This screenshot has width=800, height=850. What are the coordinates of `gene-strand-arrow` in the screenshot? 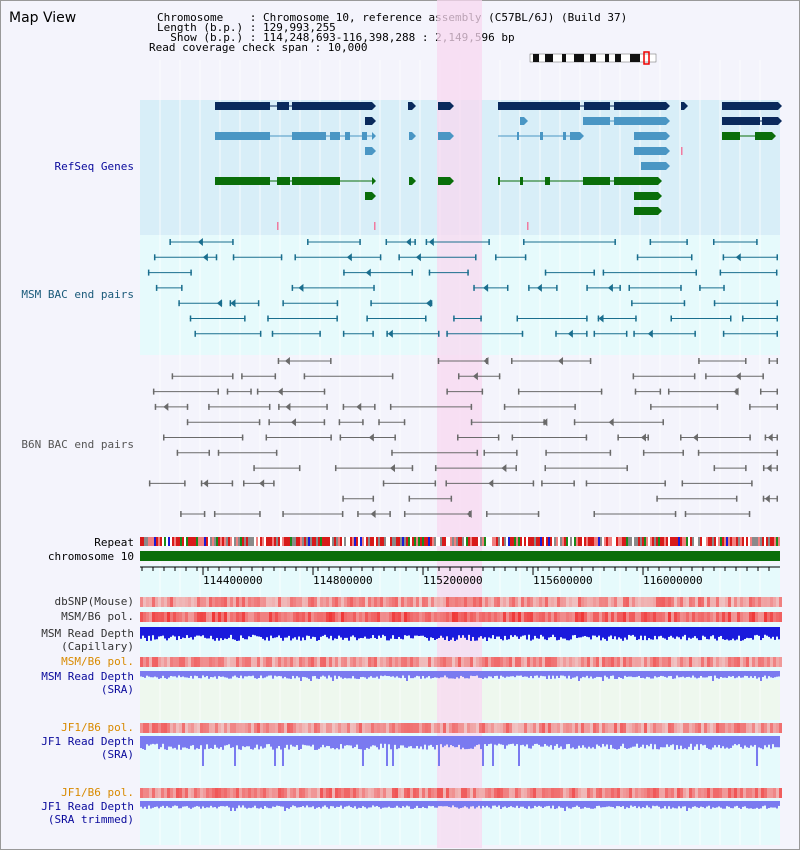 It's located at (660, 181).